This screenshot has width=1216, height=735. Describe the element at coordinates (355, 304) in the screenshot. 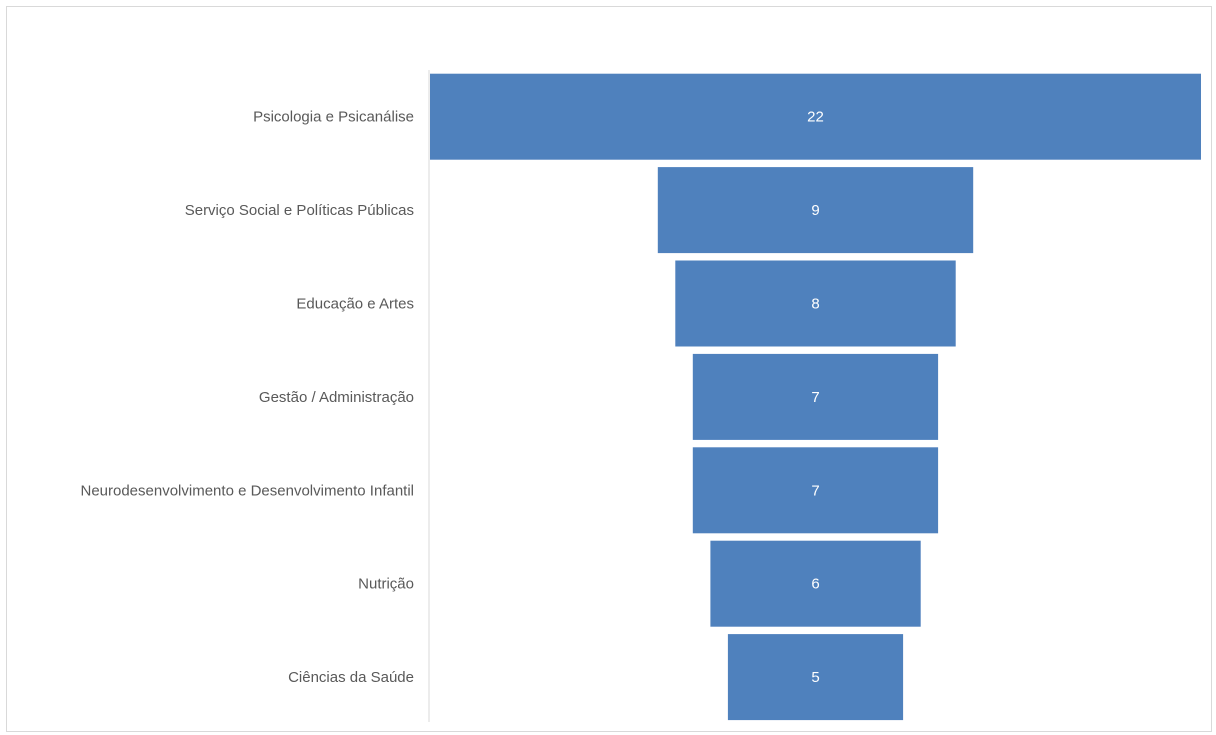

I see `category-tick-label: Educação e Artes` at that location.